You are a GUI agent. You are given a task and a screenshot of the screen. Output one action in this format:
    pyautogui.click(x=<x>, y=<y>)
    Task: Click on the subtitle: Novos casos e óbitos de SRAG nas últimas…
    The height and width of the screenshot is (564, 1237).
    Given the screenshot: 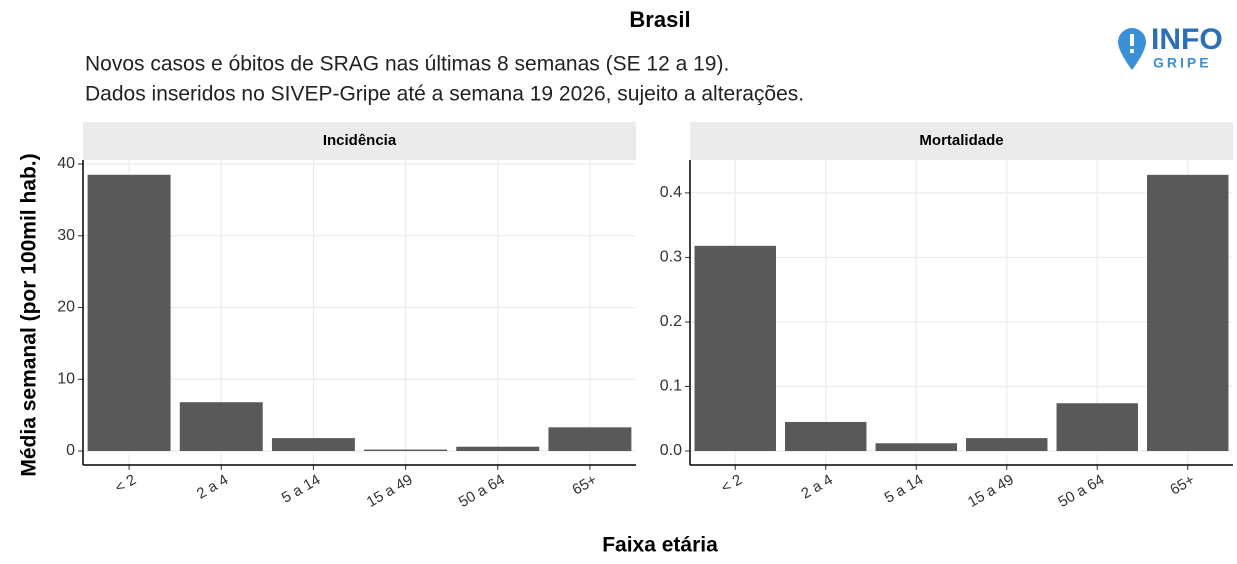 What is the action you would take?
    pyautogui.click(x=407, y=64)
    